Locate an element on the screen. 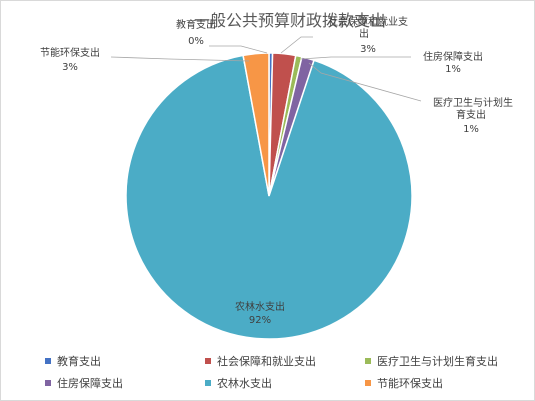 Image resolution: width=535 pixels, height=401 pixels. label-medical-pct: 1% is located at coordinates (471, 129).